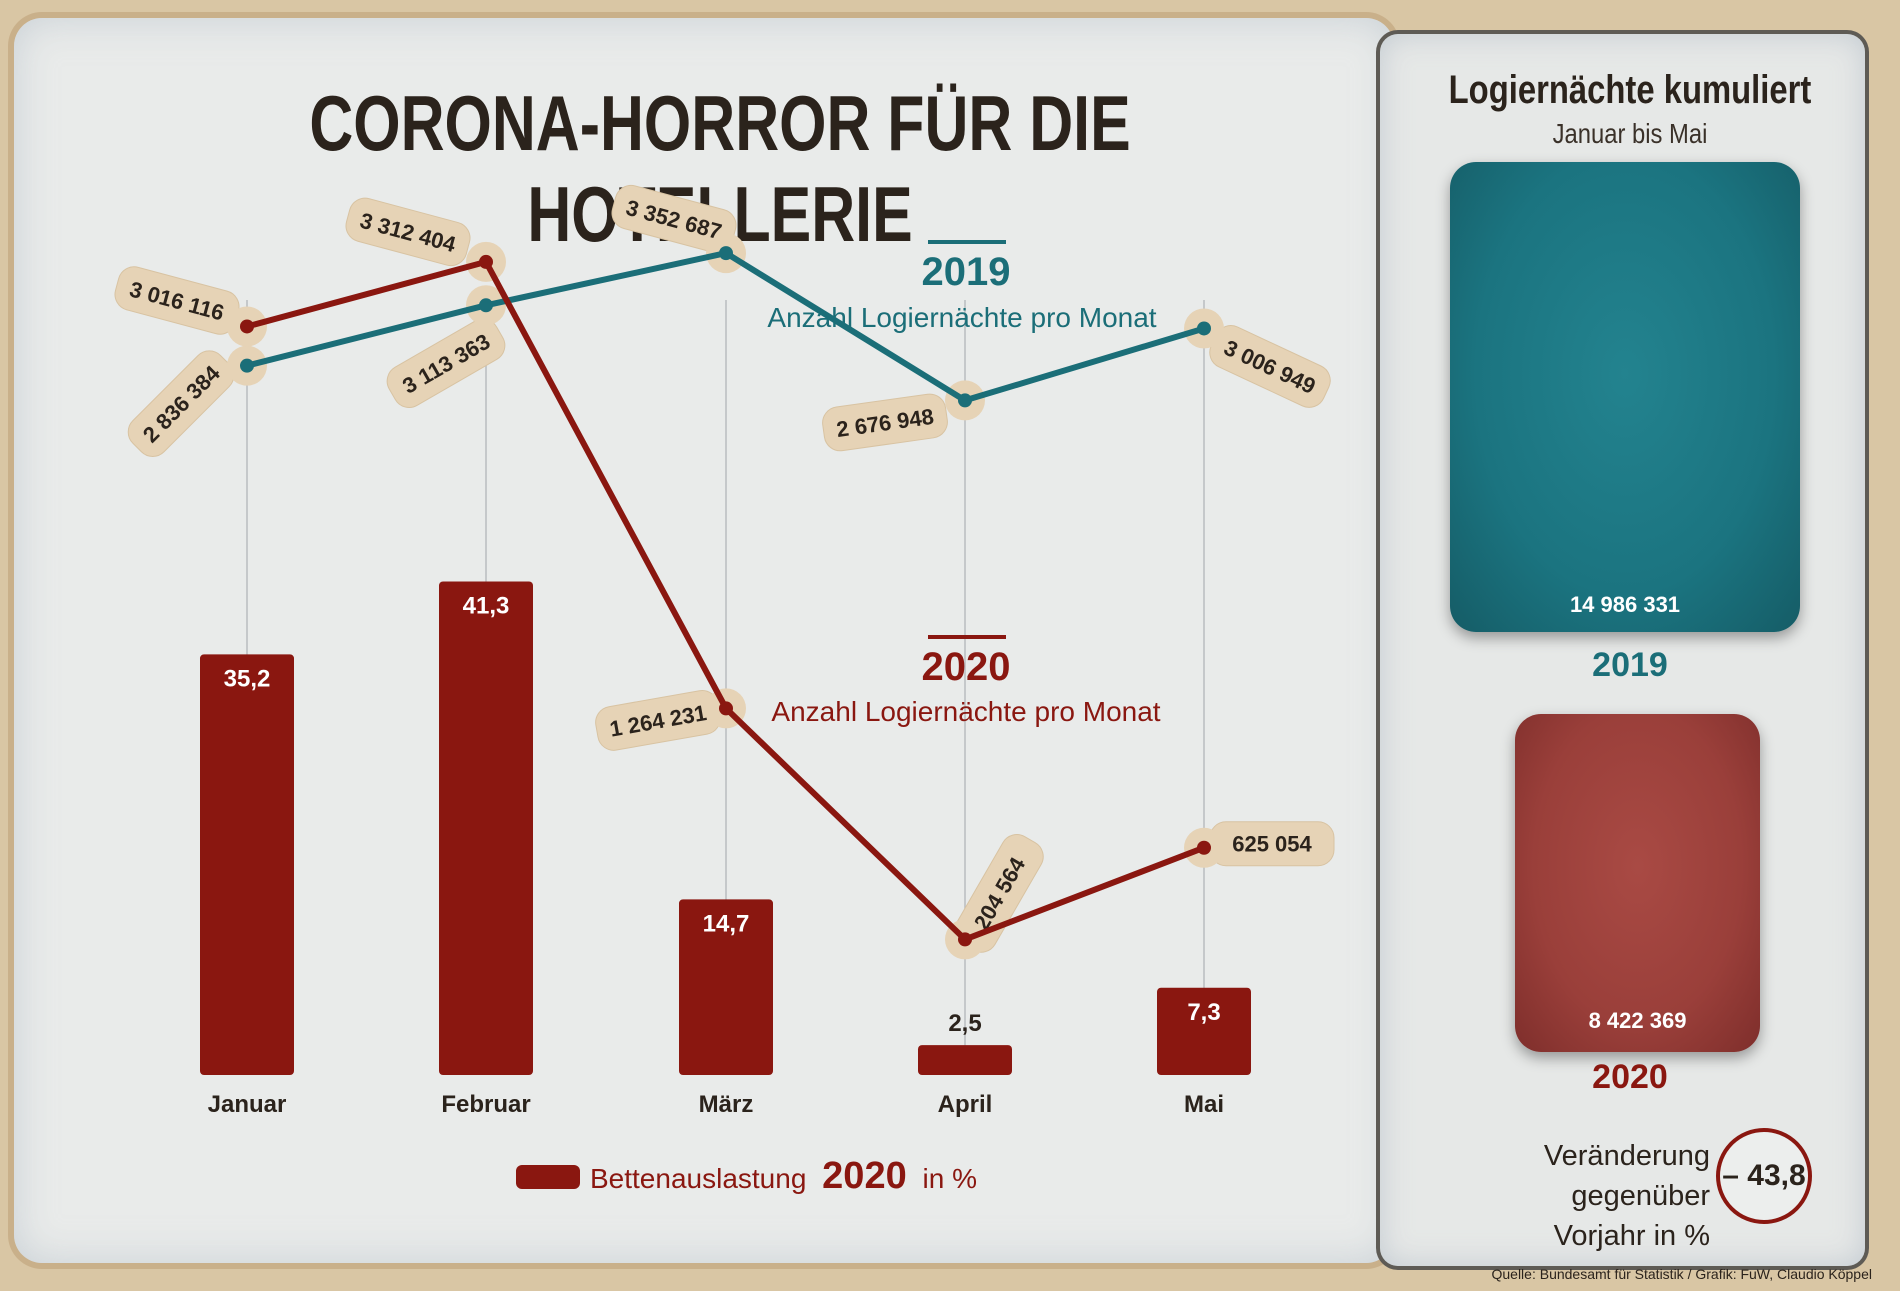 The image size is (1900, 1291). I want to click on legend-2020-desc: Anzahl Logiernächte pro Monat, so click(965, 711).